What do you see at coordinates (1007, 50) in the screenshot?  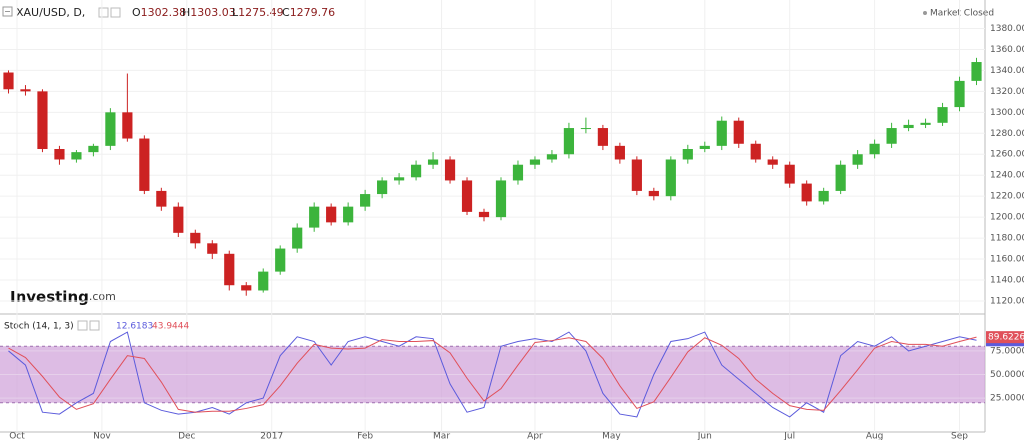 I see `y-tick-label: 1360.00` at bounding box center [1007, 50].